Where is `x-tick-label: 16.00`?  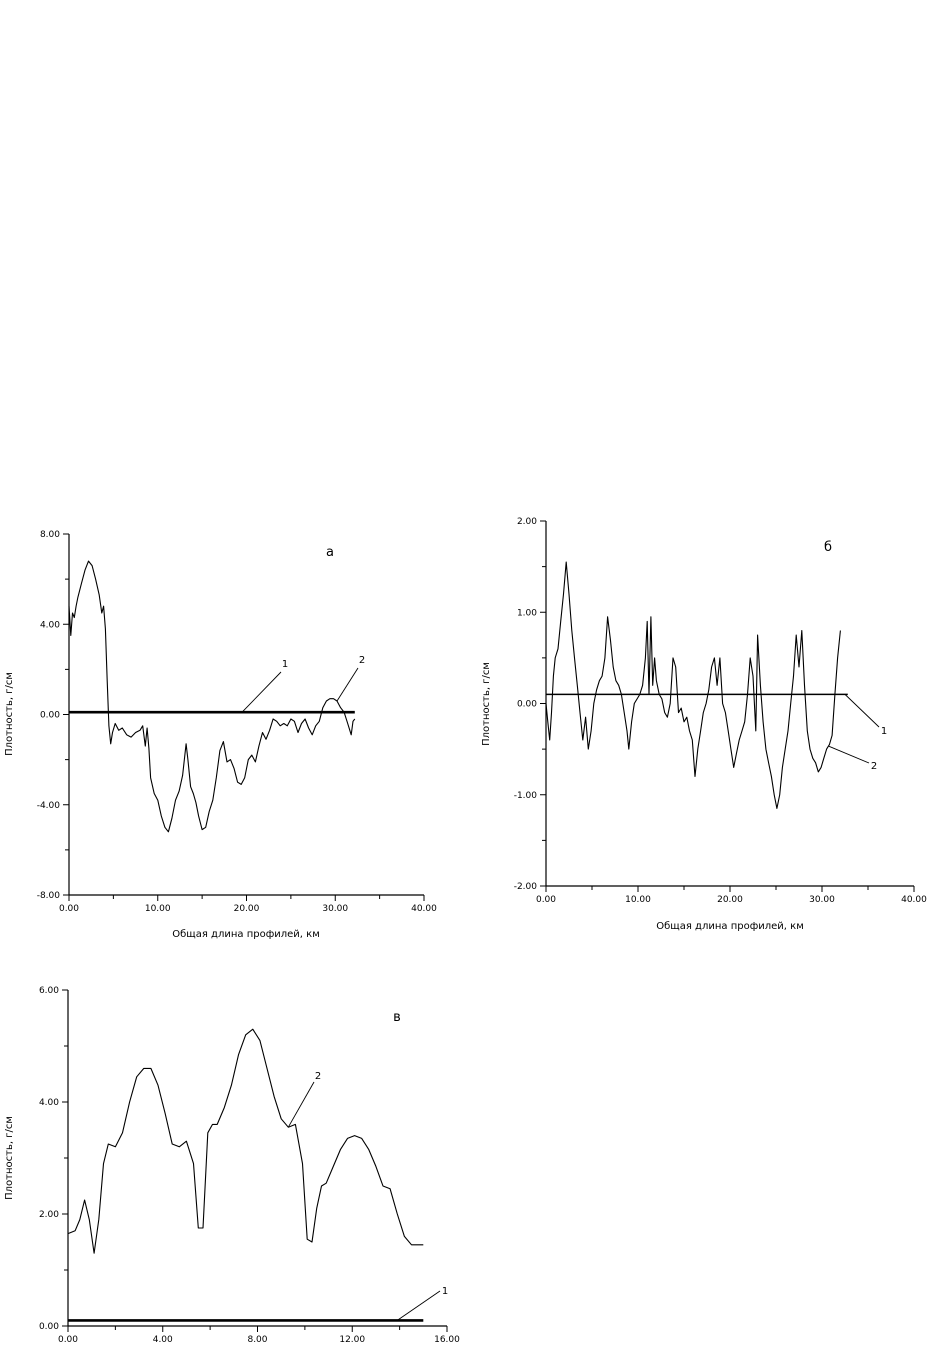 x-tick-label: 16.00 is located at coordinates (447, 1340).